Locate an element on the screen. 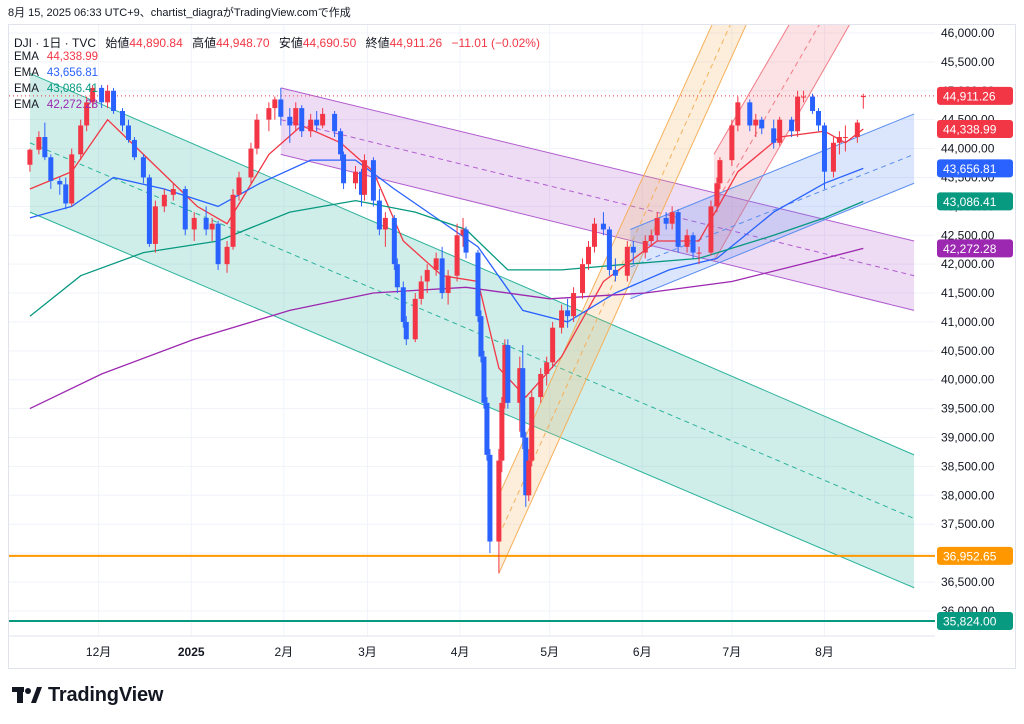  symbol-label: DJI · 1日 · TVC is located at coordinates (55, 43).